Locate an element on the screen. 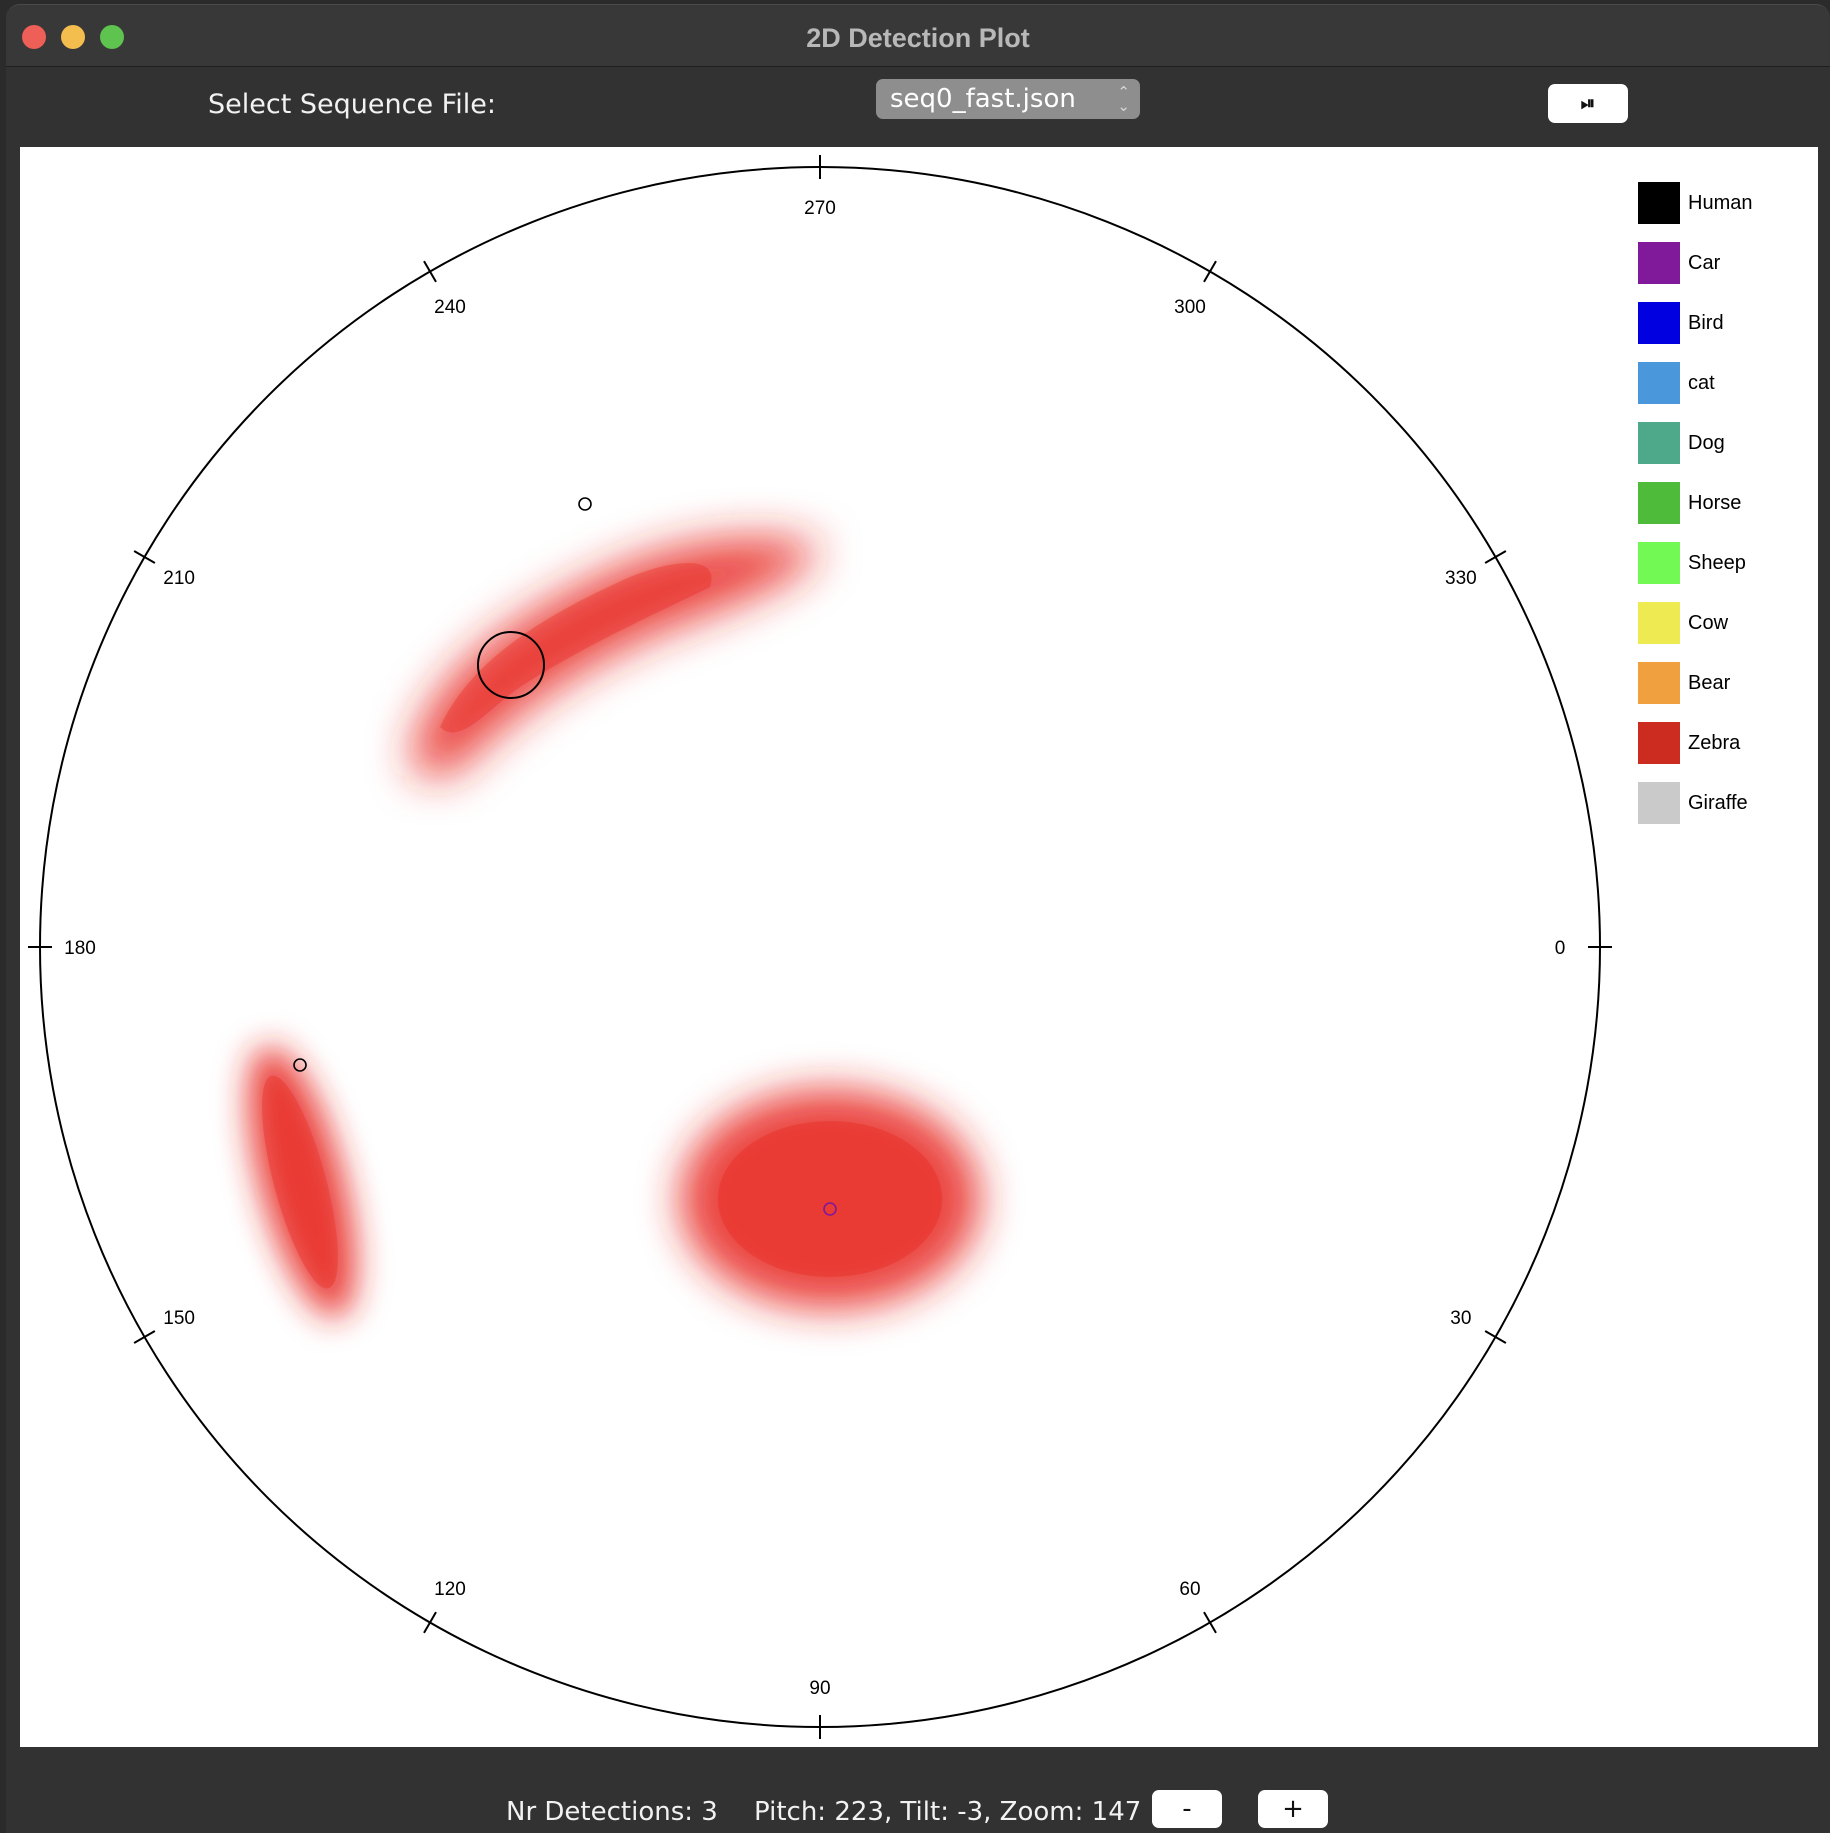 The height and width of the screenshot is (1833, 1830). sequence-file-select: seq0_fast.json ⌃ ⌄ is located at coordinates (1008, 99).